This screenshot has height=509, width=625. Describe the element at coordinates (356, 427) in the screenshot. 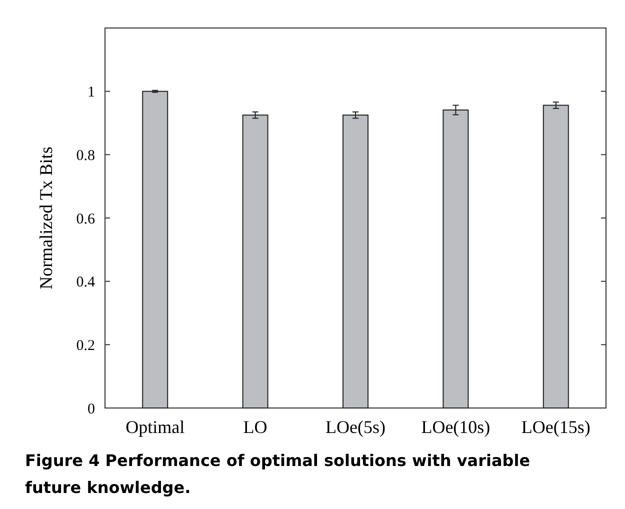

I see `x-tick-label: LOe(5s)` at that location.